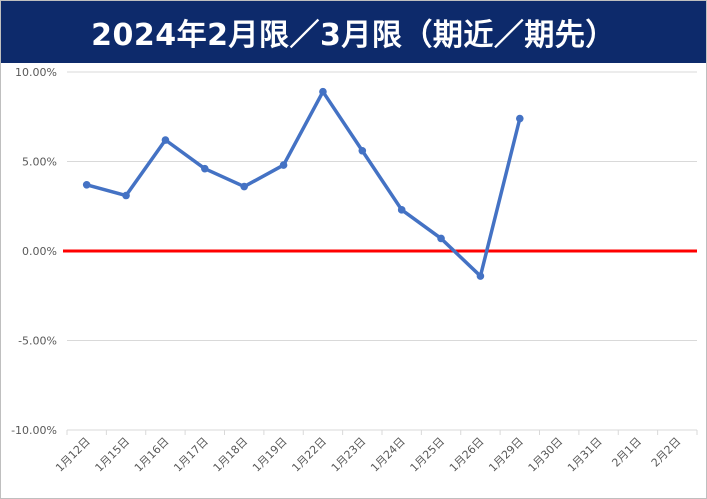  I want to click on x-tick-label: 1月15日, so click(113, 455).